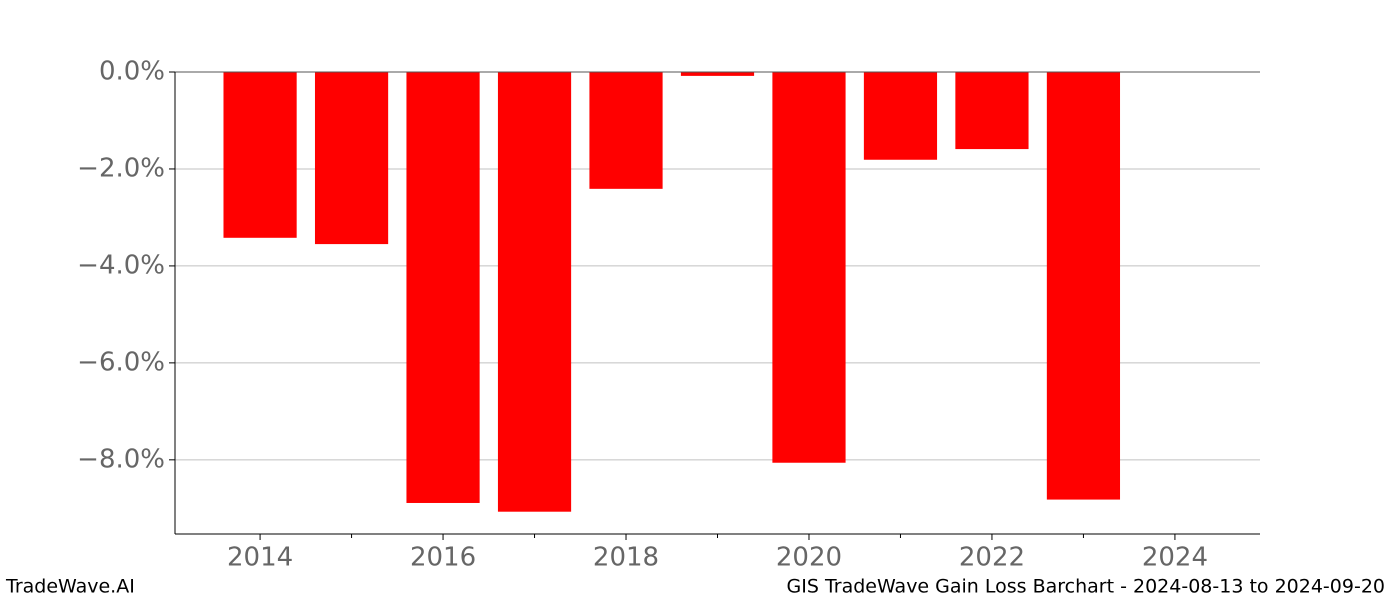  Describe the element at coordinates (70, 587) in the screenshot. I see `footer-left: TradeWave.AI` at that location.